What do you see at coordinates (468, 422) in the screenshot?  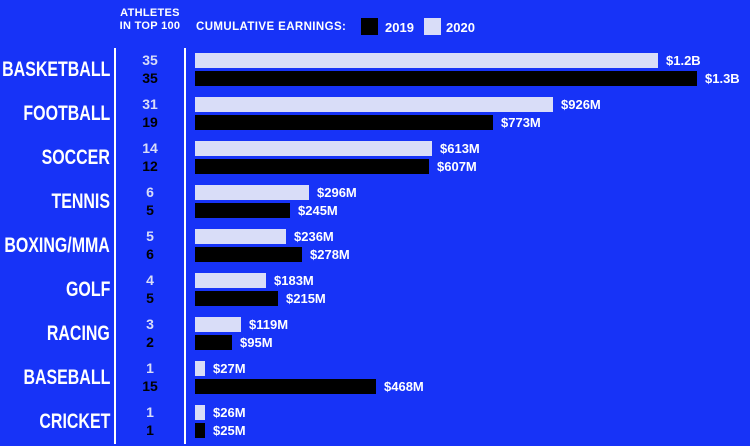 I see `bar-group: $26M $25M` at bounding box center [468, 422].